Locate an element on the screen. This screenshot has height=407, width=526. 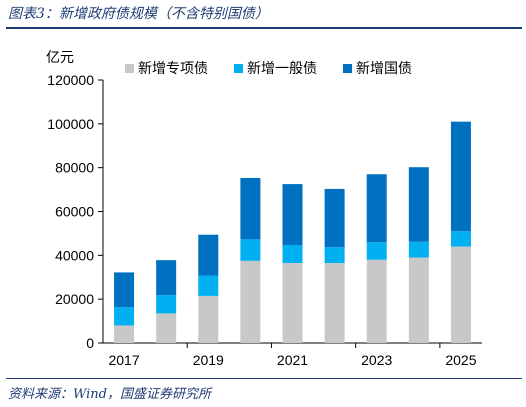
bar-segment-2020-general is located at coordinates (250, 250).